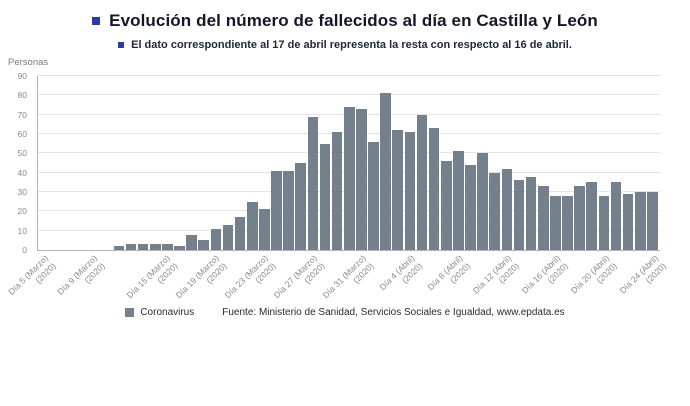 This screenshot has height=406, width=690. I want to click on title-bullet-icon, so click(96, 21).